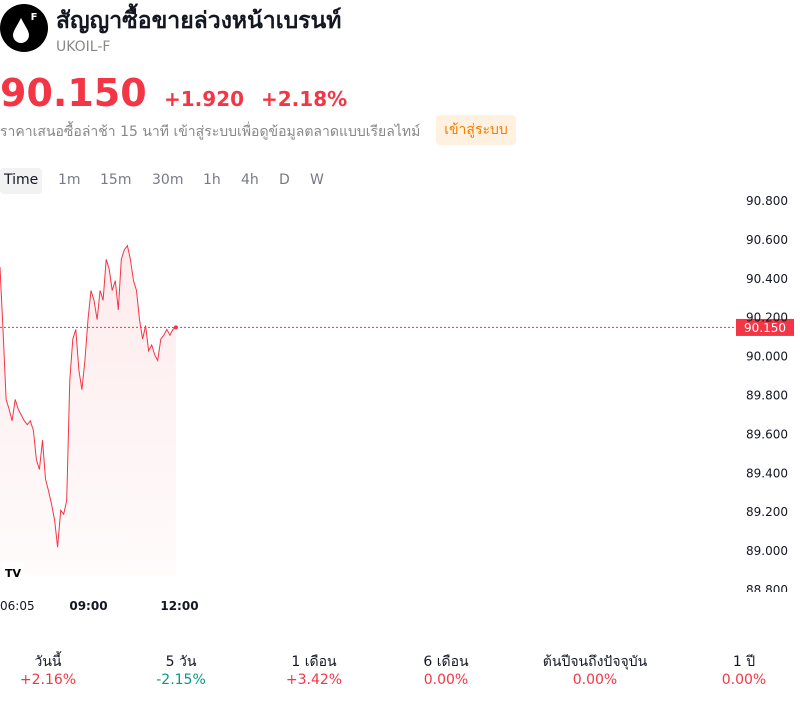  Describe the element at coordinates (304, 99) in the screenshot. I see `change-percent: +2.18%` at that location.